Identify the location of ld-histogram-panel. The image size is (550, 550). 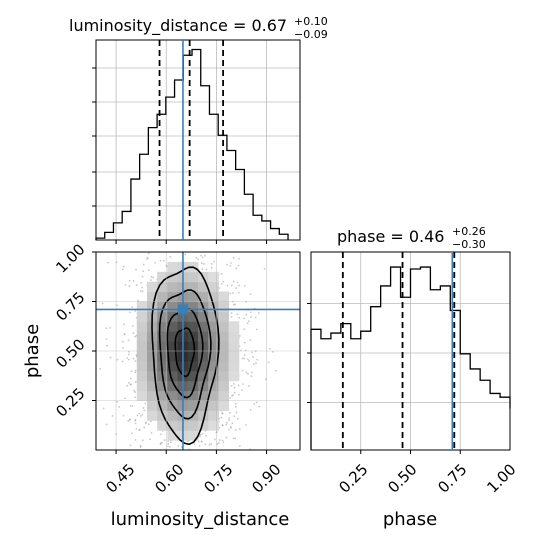
(196, 141).